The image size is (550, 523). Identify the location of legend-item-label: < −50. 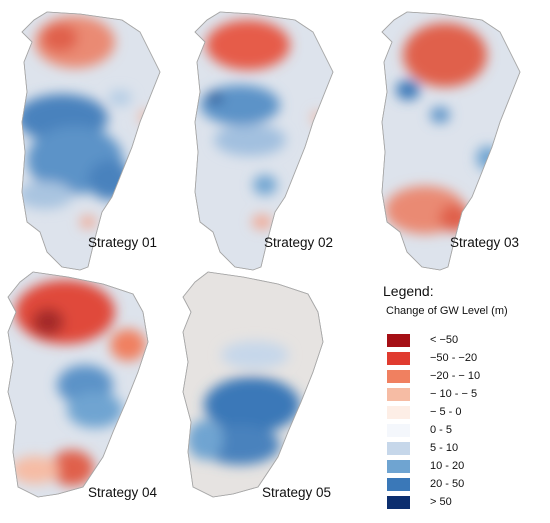
(444, 340).